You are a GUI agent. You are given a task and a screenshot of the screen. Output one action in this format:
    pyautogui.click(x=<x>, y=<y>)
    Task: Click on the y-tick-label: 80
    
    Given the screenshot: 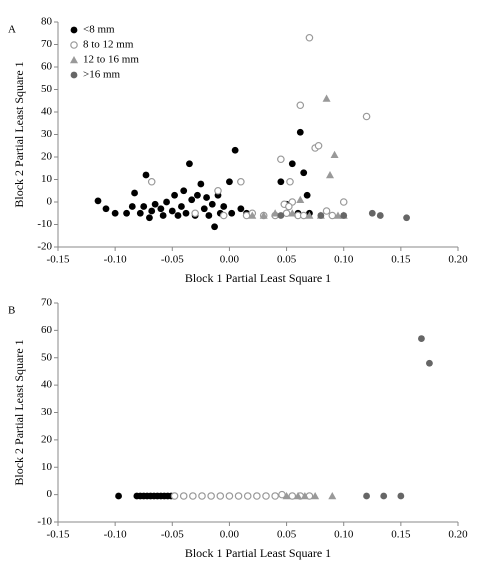 What is the action you would take?
    pyautogui.click(x=47, y=22)
    